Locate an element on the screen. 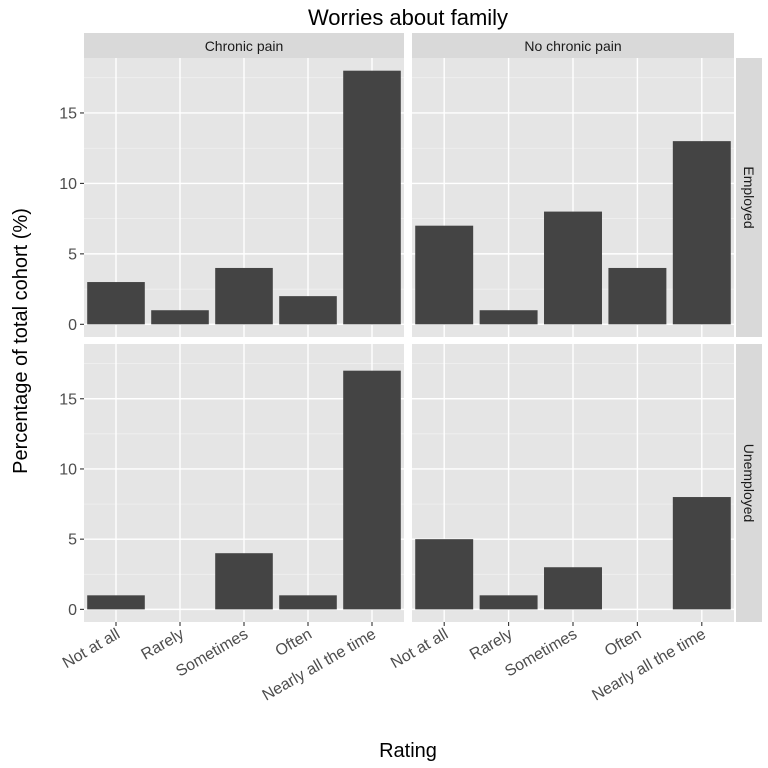 The height and width of the screenshot is (768, 768). strip-label-unemployed: Unemployed is located at coordinates (749, 483).